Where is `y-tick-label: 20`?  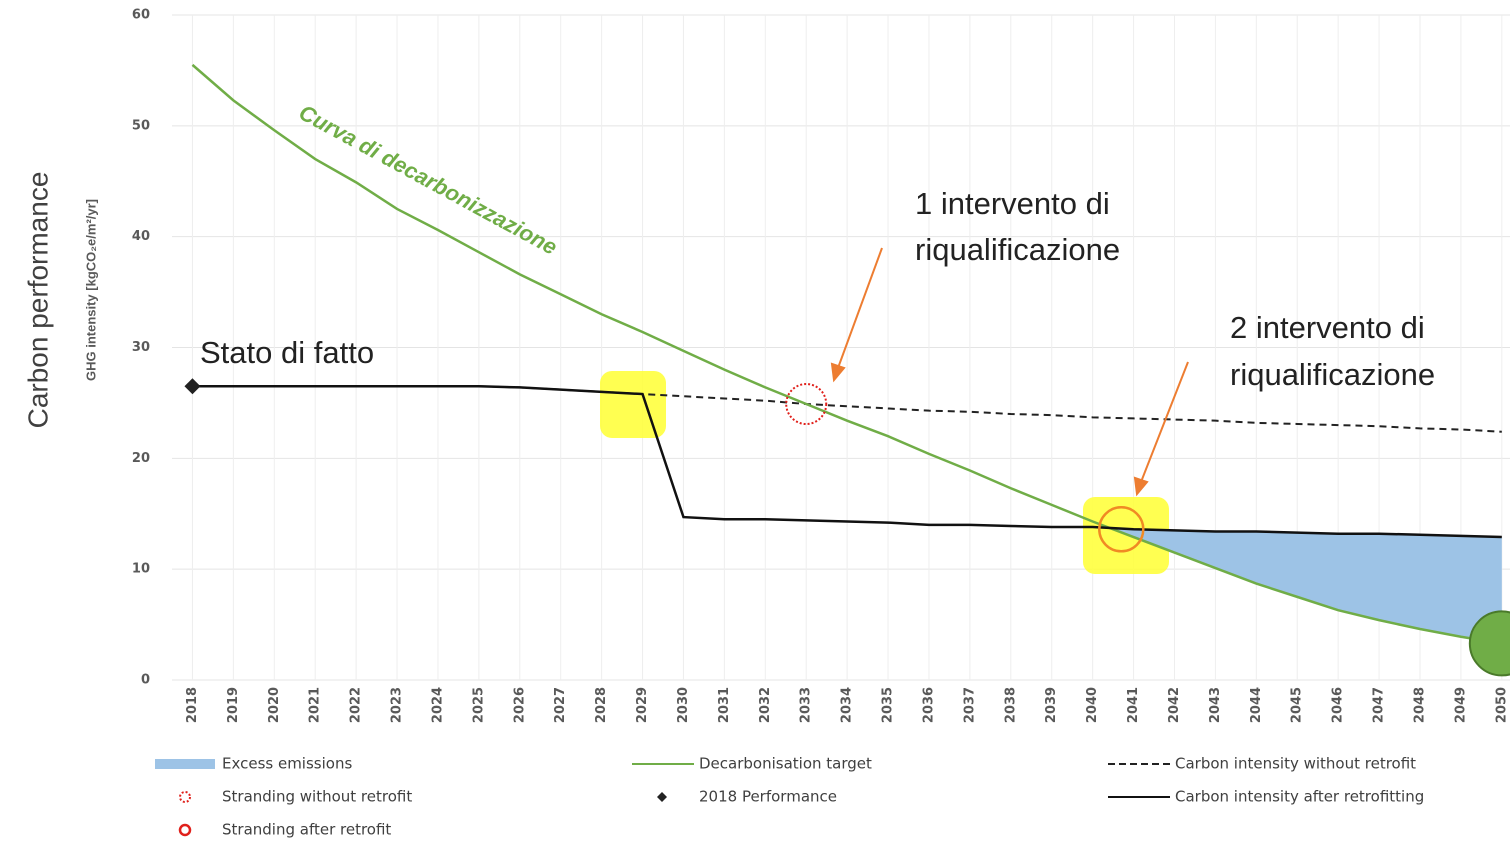
y-tick-label: 20 is located at coordinates (141, 458).